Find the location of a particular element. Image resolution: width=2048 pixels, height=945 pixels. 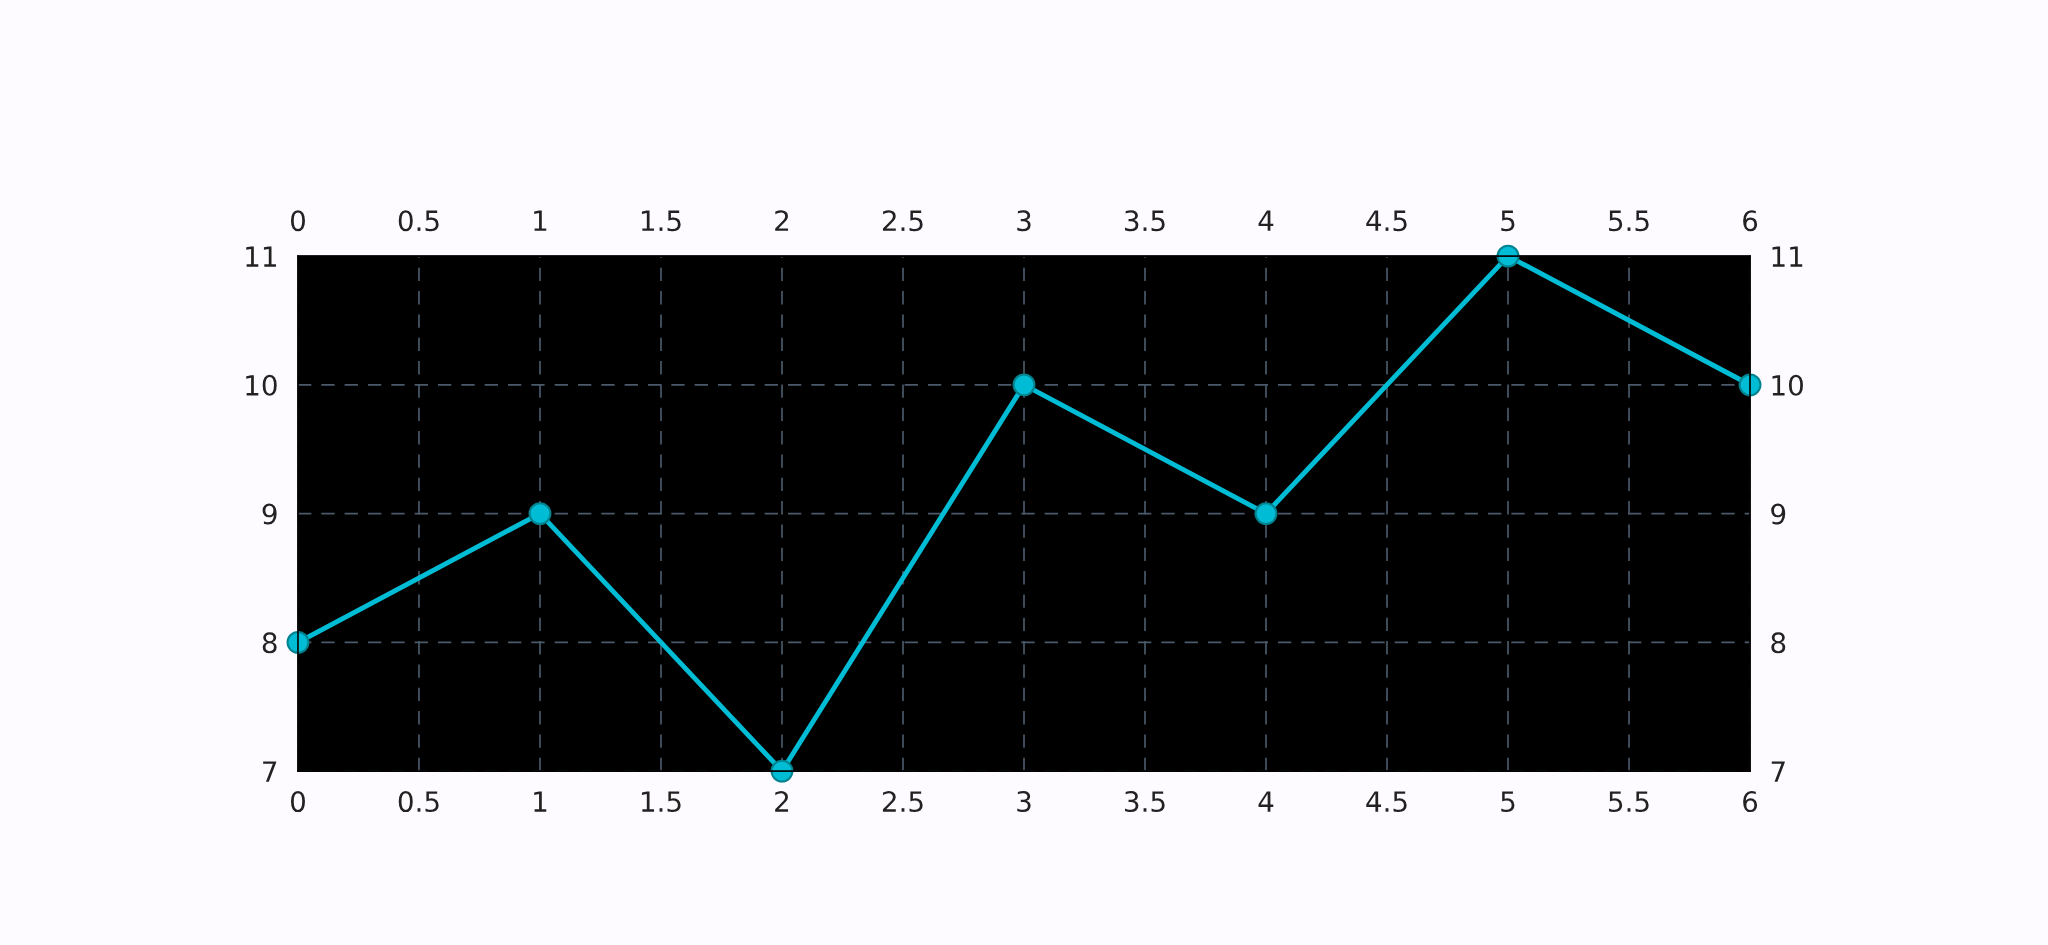

y2-tick-label: 8 is located at coordinates (1778, 643).